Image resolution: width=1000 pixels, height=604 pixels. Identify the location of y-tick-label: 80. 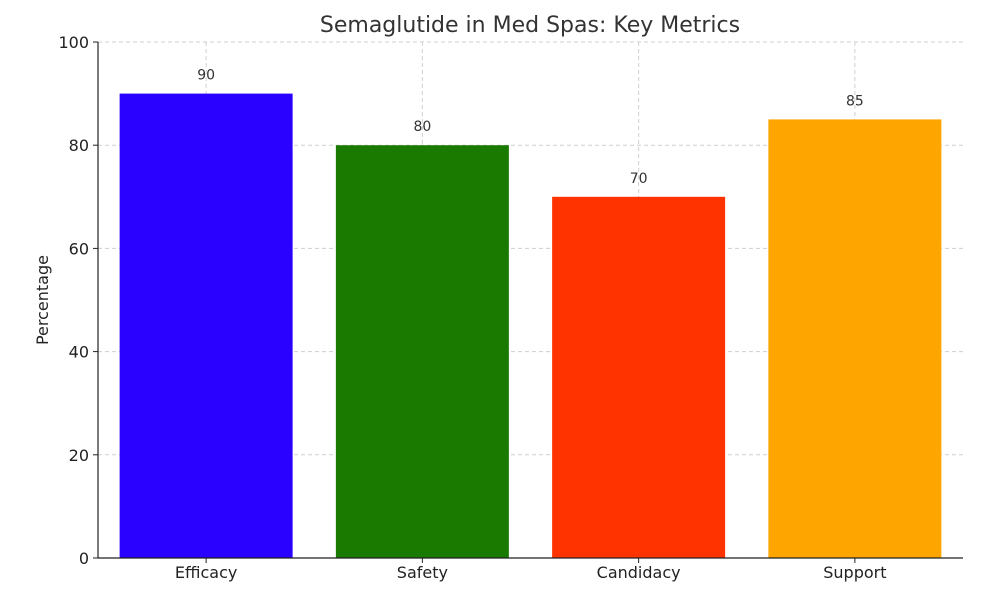
(79, 145).